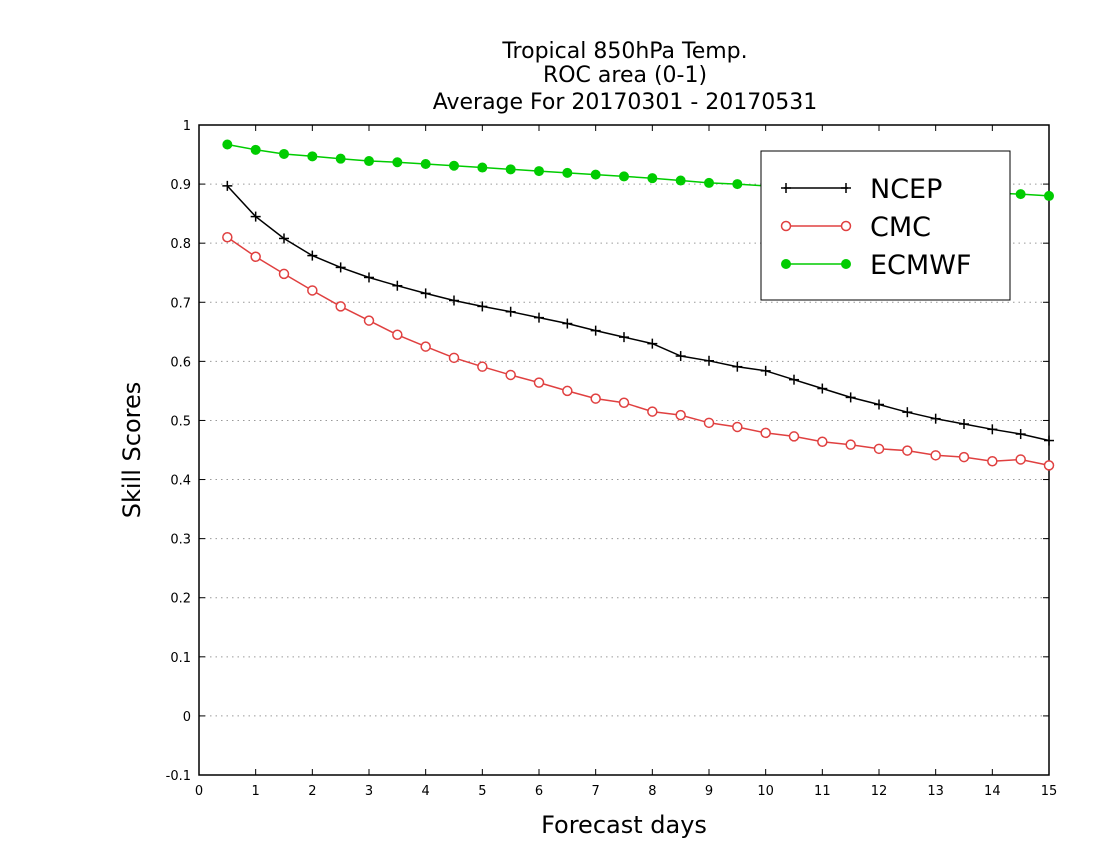  I want to click on legend-box, so click(885, 225).